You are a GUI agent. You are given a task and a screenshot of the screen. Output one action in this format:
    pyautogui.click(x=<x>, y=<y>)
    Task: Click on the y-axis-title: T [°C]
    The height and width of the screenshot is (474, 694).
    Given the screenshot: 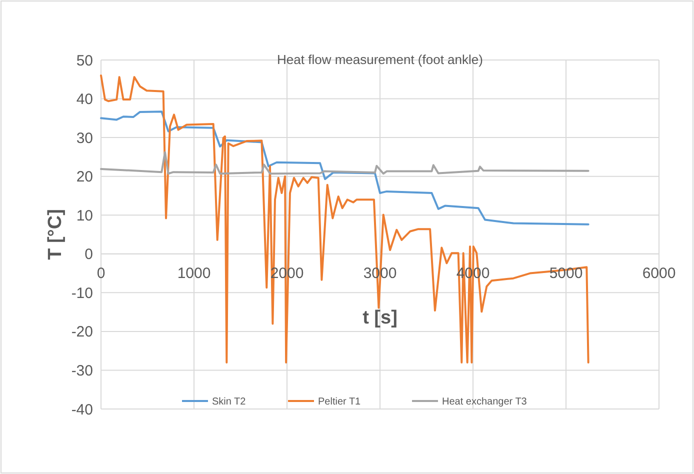 What is the action you would take?
    pyautogui.click(x=55, y=234)
    